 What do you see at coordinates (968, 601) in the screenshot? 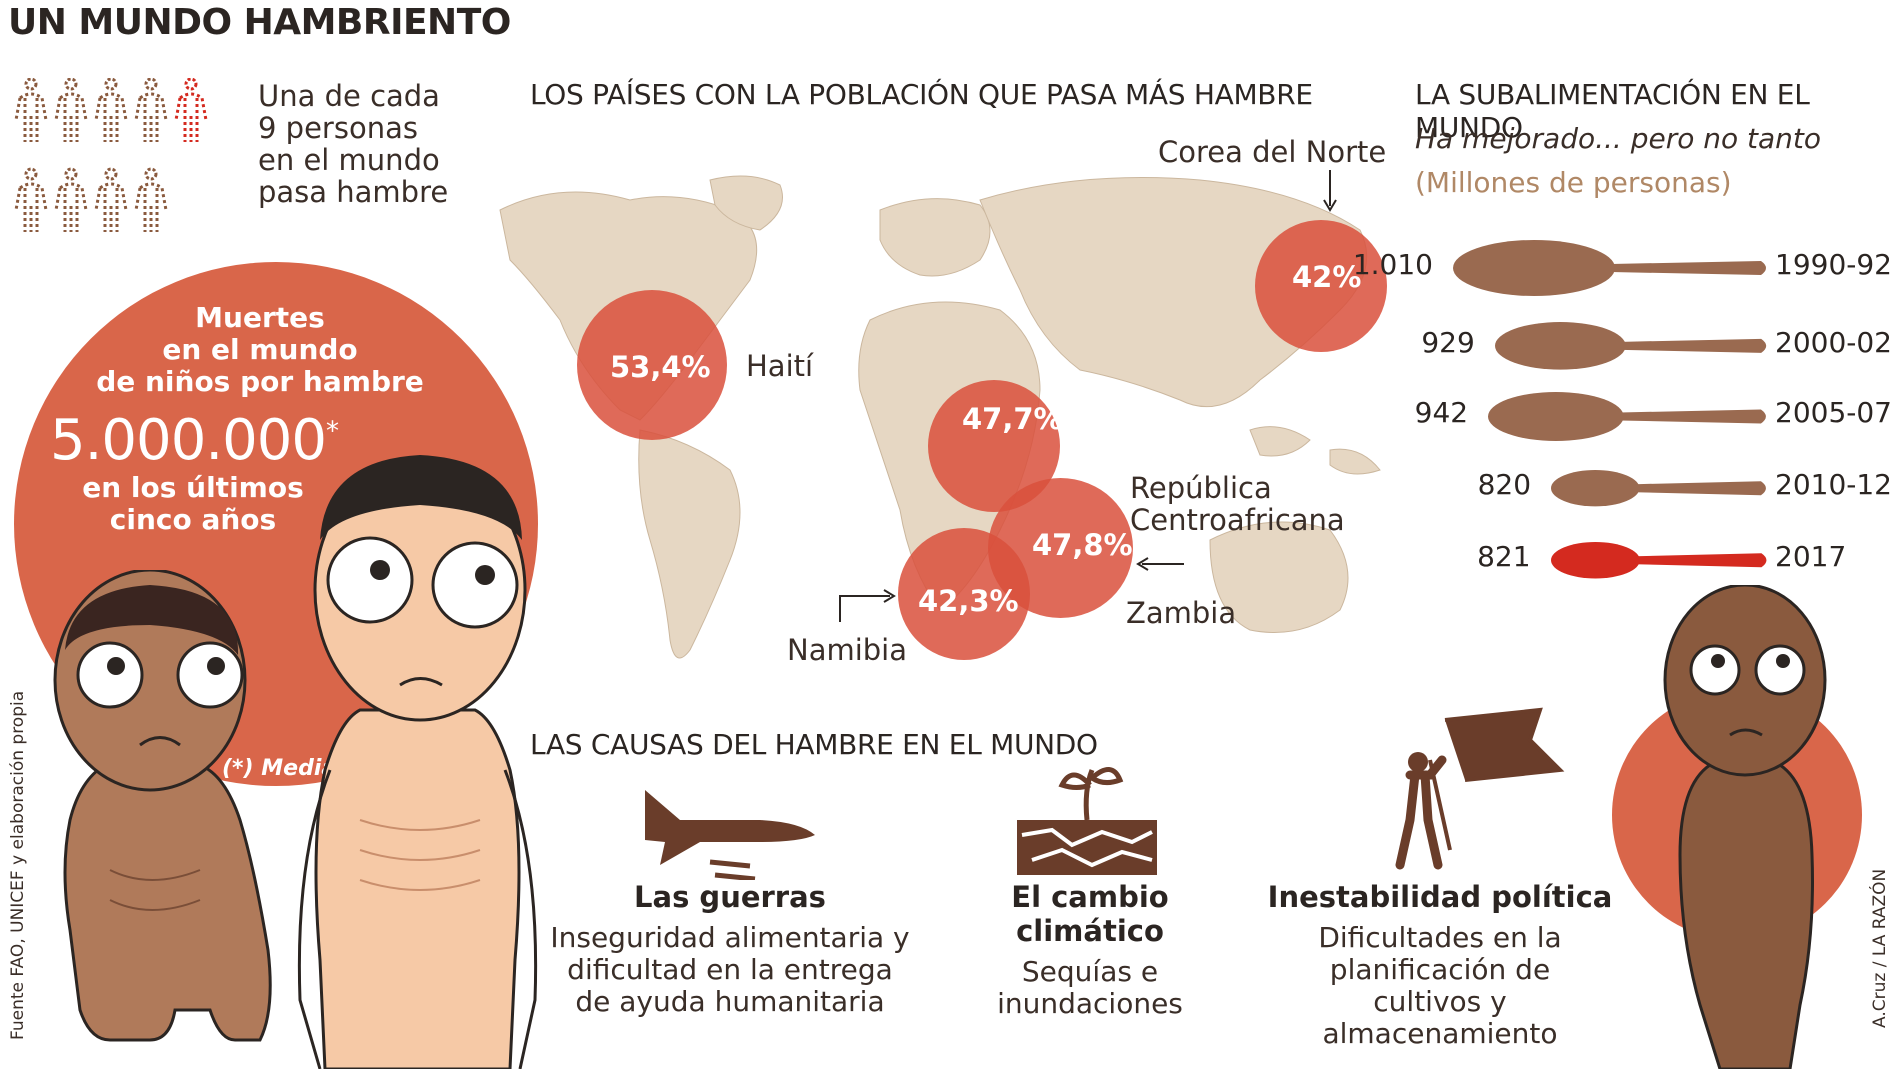
I see `namibia-value: 42,3%` at bounding box center [968, 601].